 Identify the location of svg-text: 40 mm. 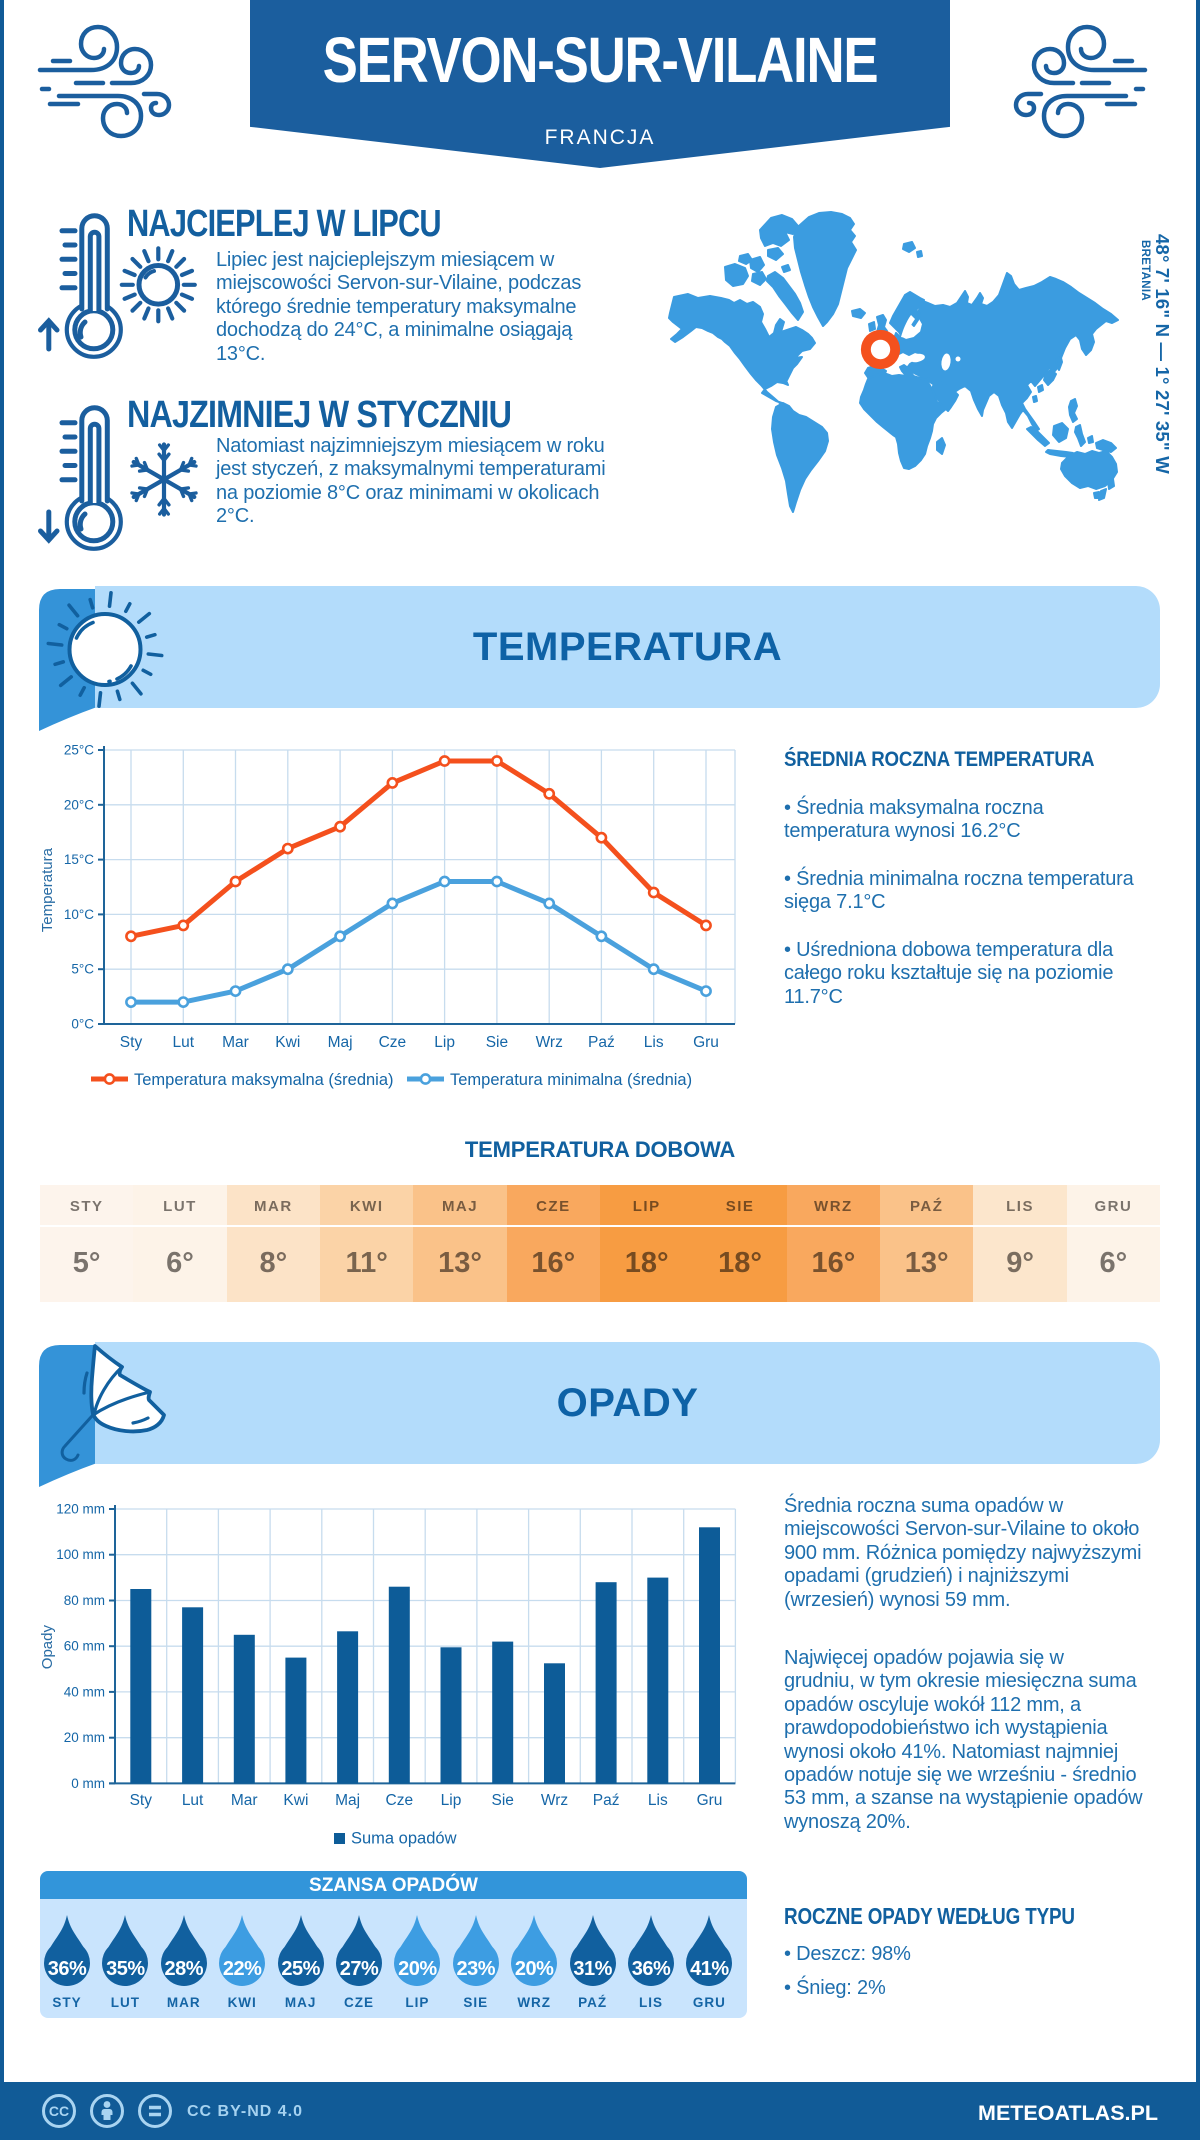
(84, 1691).